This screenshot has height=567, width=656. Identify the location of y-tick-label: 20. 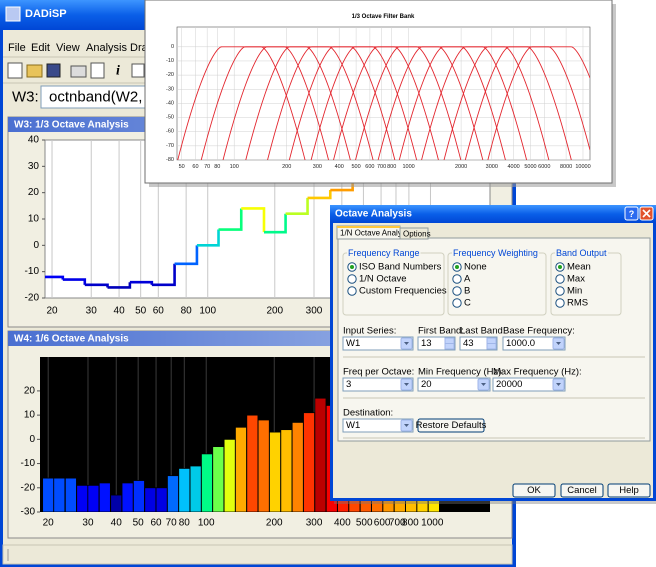
(30, 390).